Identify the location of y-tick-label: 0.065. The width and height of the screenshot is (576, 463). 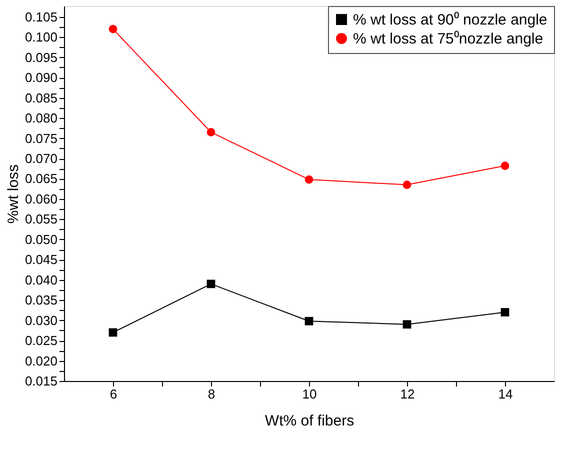
(41, 178).